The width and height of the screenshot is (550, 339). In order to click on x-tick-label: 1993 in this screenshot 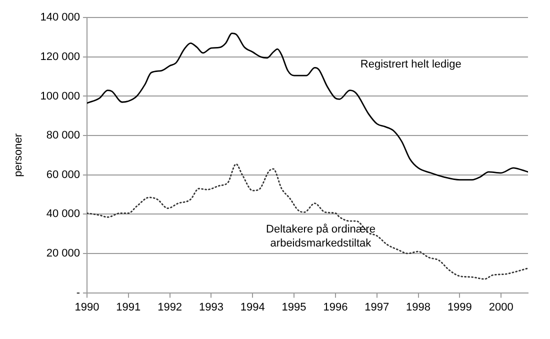, I will do `click(211, 307)`.